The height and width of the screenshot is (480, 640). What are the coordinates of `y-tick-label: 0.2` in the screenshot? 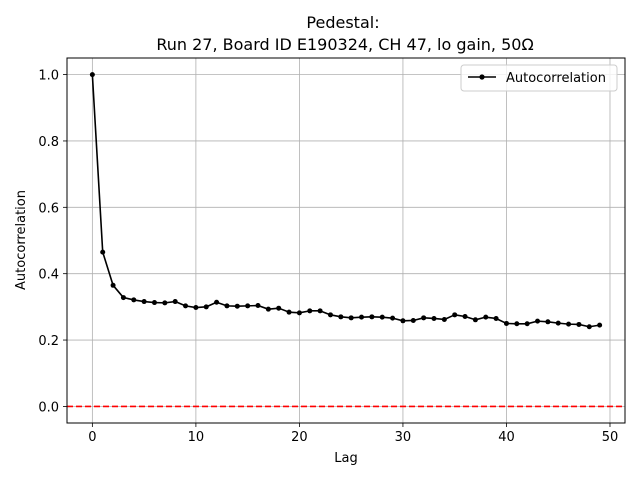 It's located at (48, 341).